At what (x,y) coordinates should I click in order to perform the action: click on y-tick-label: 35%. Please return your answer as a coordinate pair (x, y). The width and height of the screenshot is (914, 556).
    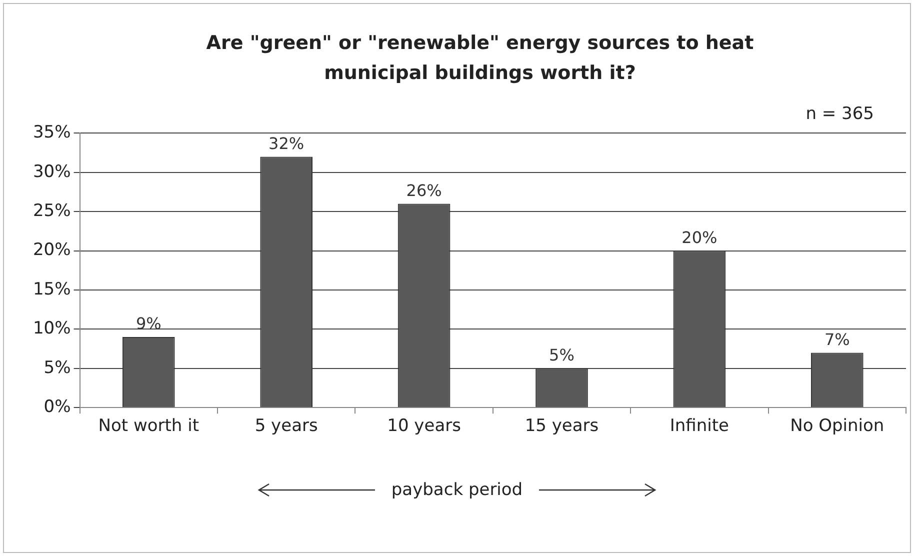
    Looking at the image, I should click on (51, 132).